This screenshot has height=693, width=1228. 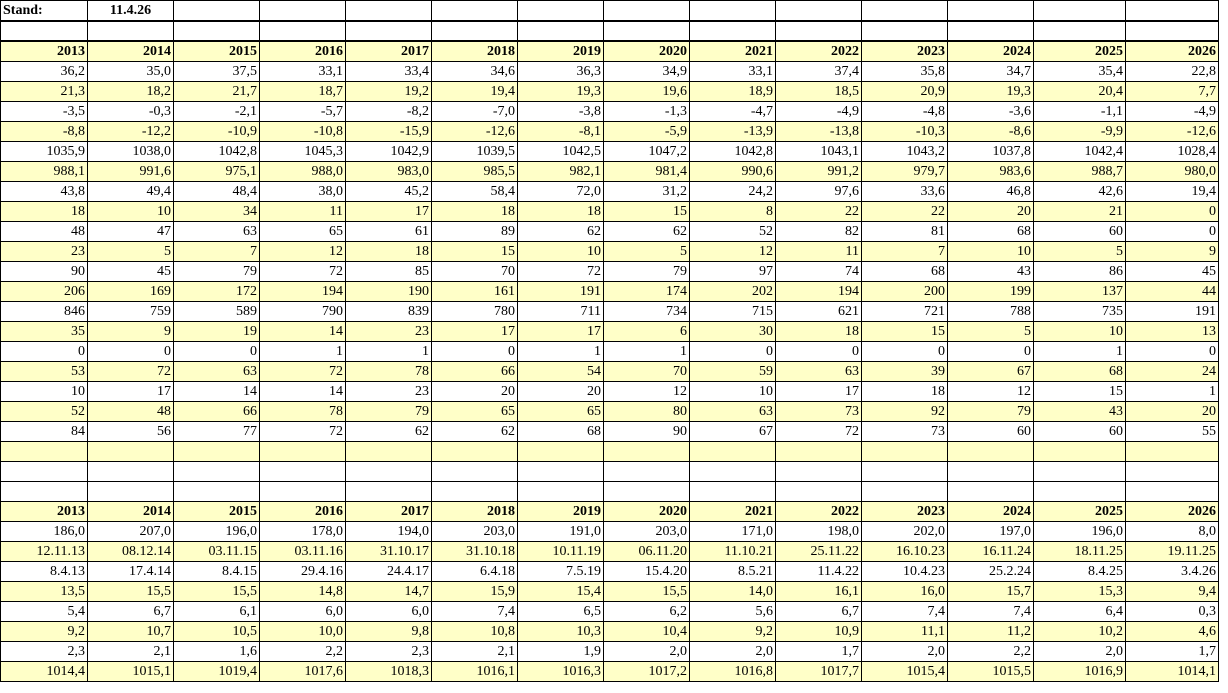 What do you see at coordinates (216, 291) in the screenshot?
I see `data-cell: 172` at bounding box center [216, 291].